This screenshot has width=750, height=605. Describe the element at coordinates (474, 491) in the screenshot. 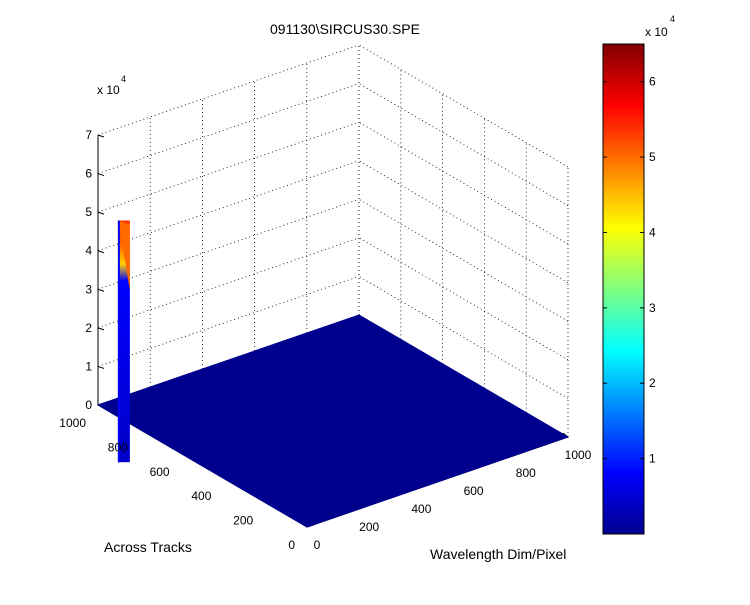

I see `x-tick-label: 600` at that location.